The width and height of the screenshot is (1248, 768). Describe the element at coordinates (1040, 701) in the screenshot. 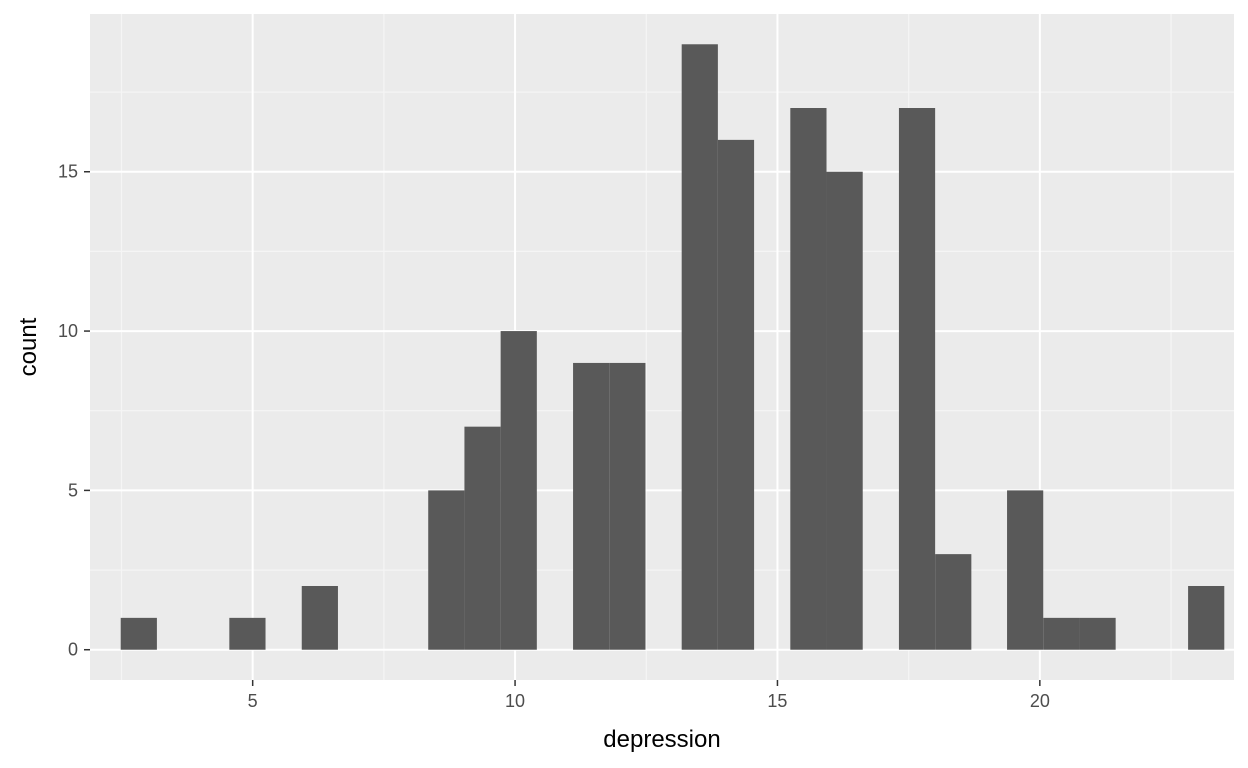

I see `x-tick-label: 20` at that location.